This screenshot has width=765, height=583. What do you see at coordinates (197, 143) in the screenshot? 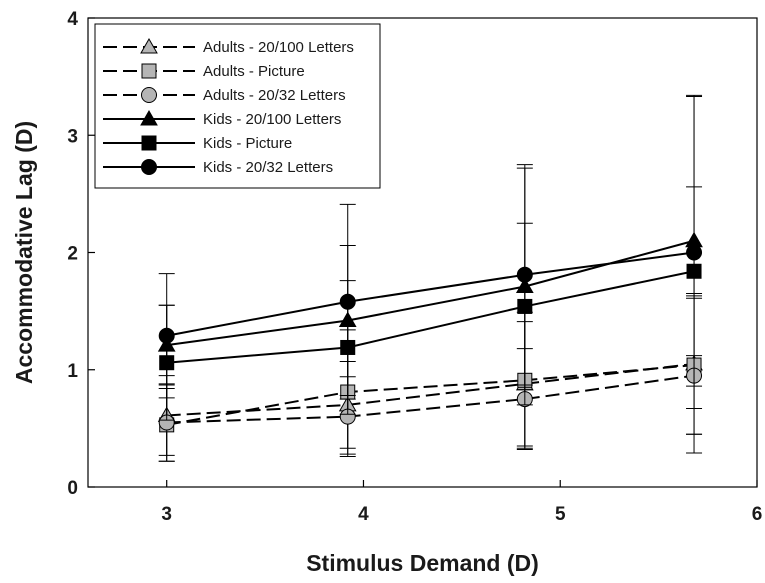
I see `legend-entry: Kids - Picture` at bounding box center [197, 143].